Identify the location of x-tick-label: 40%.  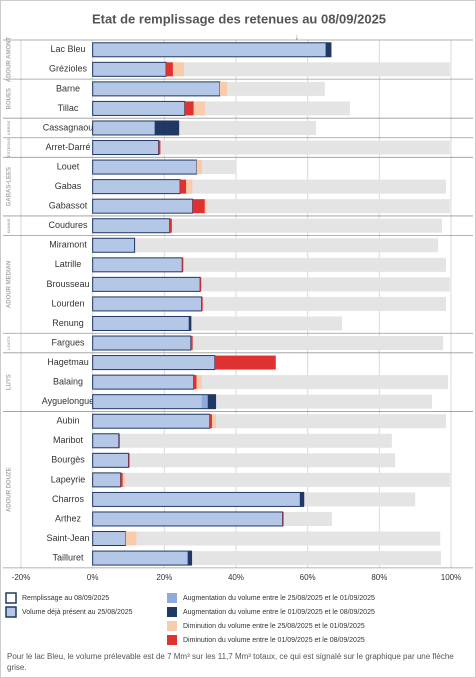
(236, 577).